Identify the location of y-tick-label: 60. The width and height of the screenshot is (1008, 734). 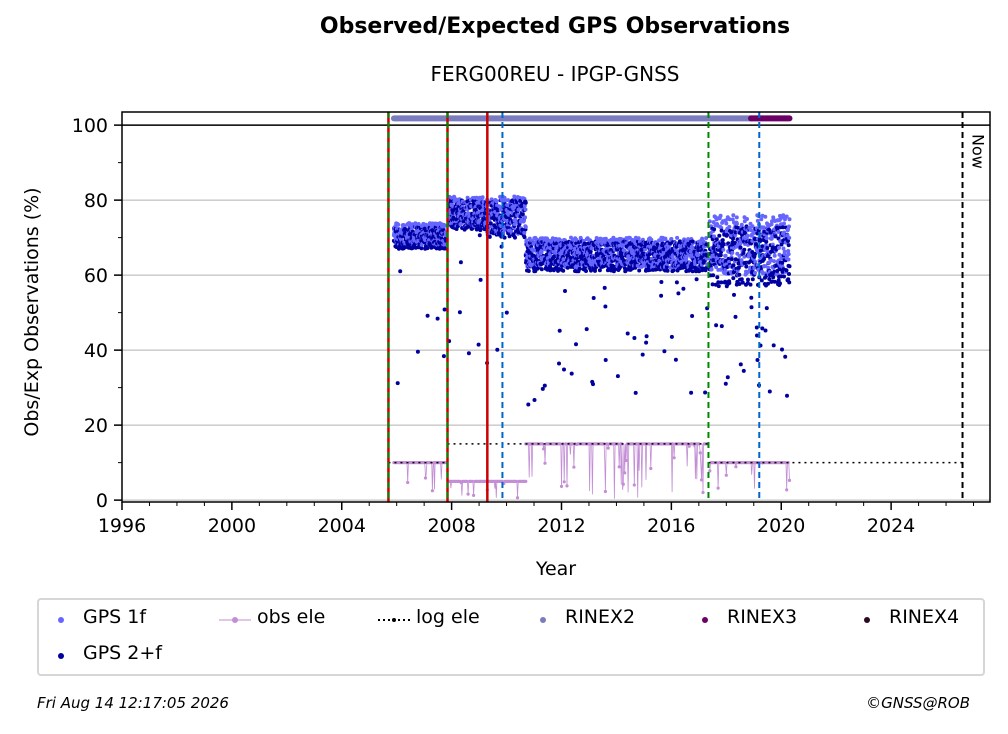
(96, 276).